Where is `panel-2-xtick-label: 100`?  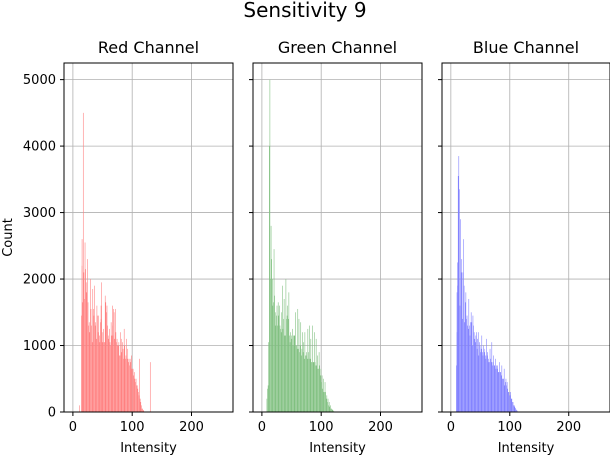
panel-2-xtick-label: 100 is located at coordinates (321, 427).